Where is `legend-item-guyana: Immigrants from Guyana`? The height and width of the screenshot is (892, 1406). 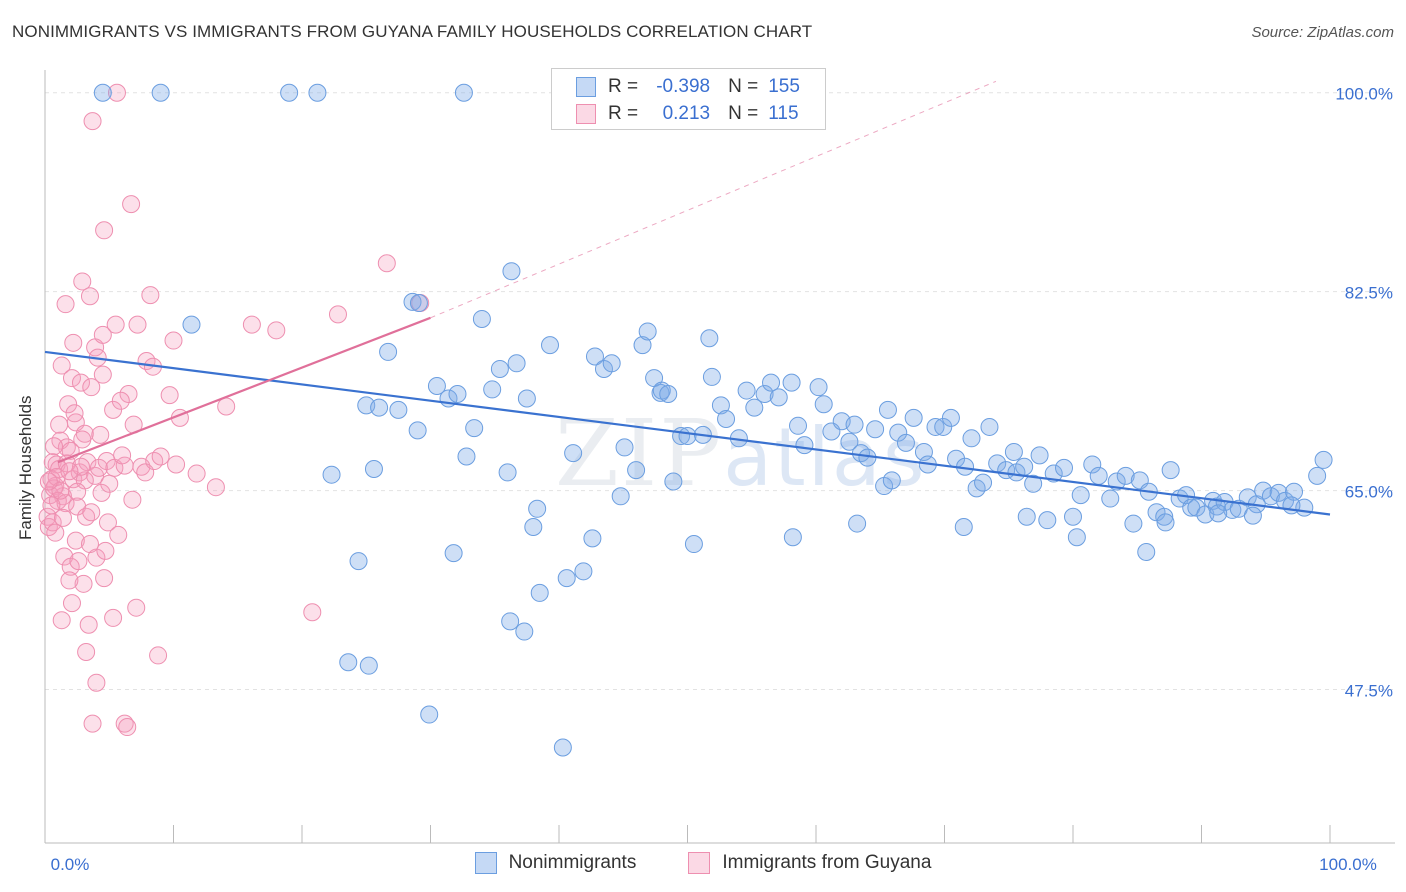
legend-item-guyana: Immigrants from Guyana is located at coordinates (809, 863).